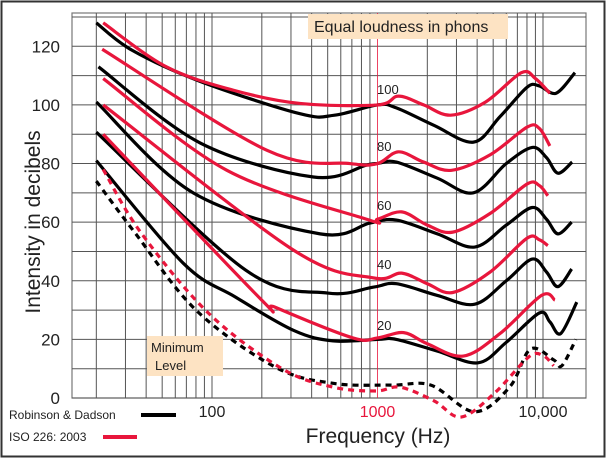  Describe the element at coordinates (388, 89) in the screenshot. I see `phon-label-100: 100` at that location.